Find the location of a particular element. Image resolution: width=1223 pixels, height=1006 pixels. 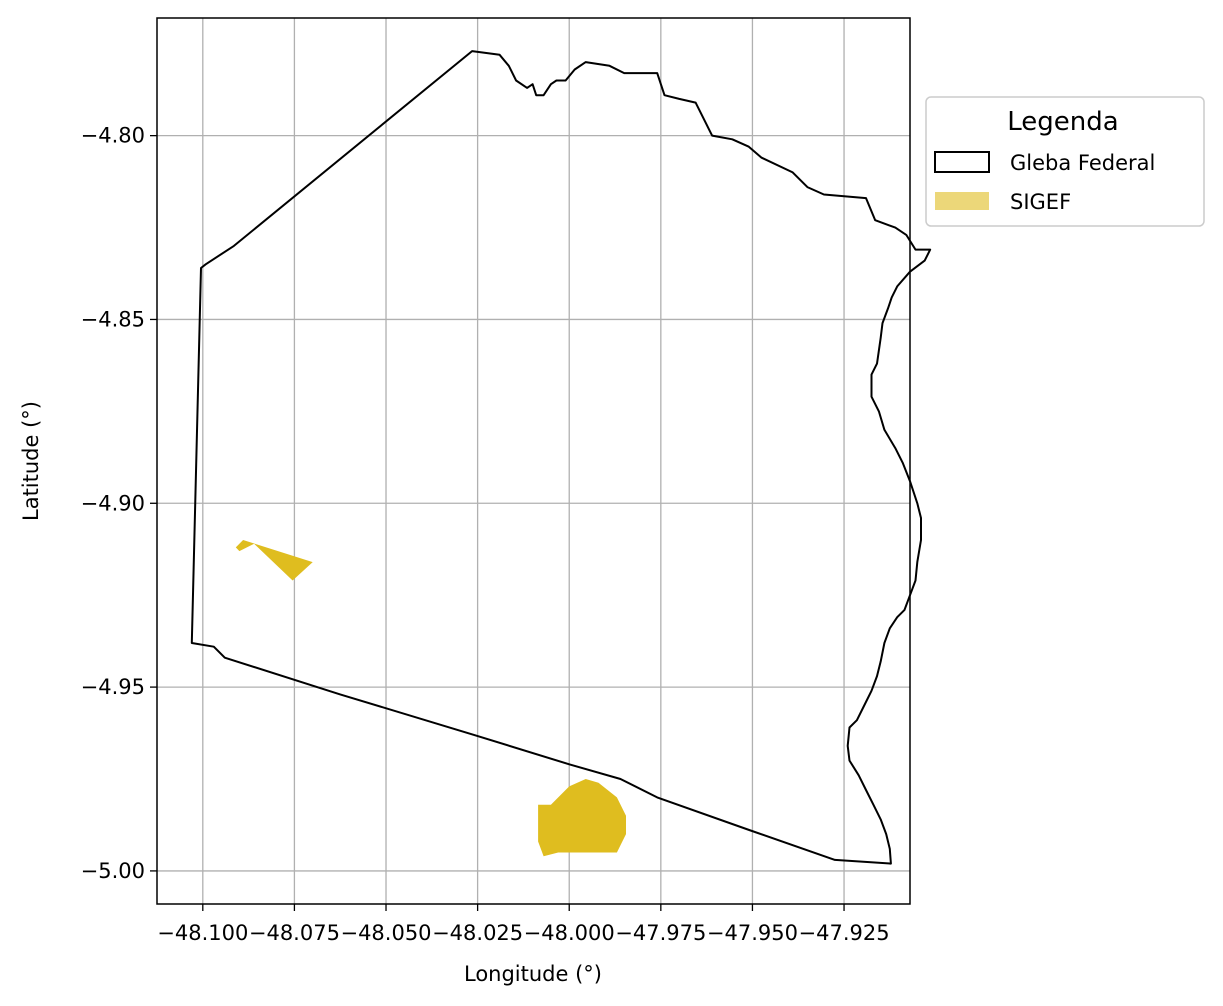

x-tick-label: −48.000 is located at coordinates (569, 933).